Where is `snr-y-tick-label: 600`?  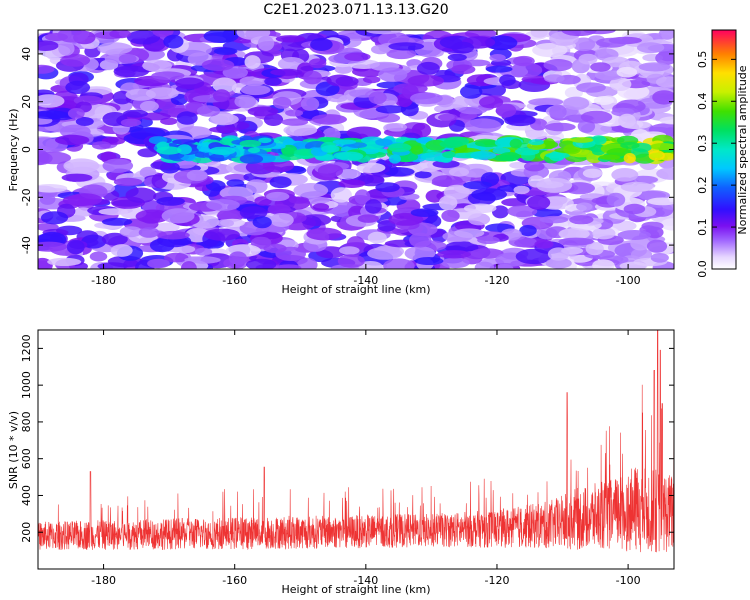 snr-y-tick-label: 600 is located at coordinates (26, 458).